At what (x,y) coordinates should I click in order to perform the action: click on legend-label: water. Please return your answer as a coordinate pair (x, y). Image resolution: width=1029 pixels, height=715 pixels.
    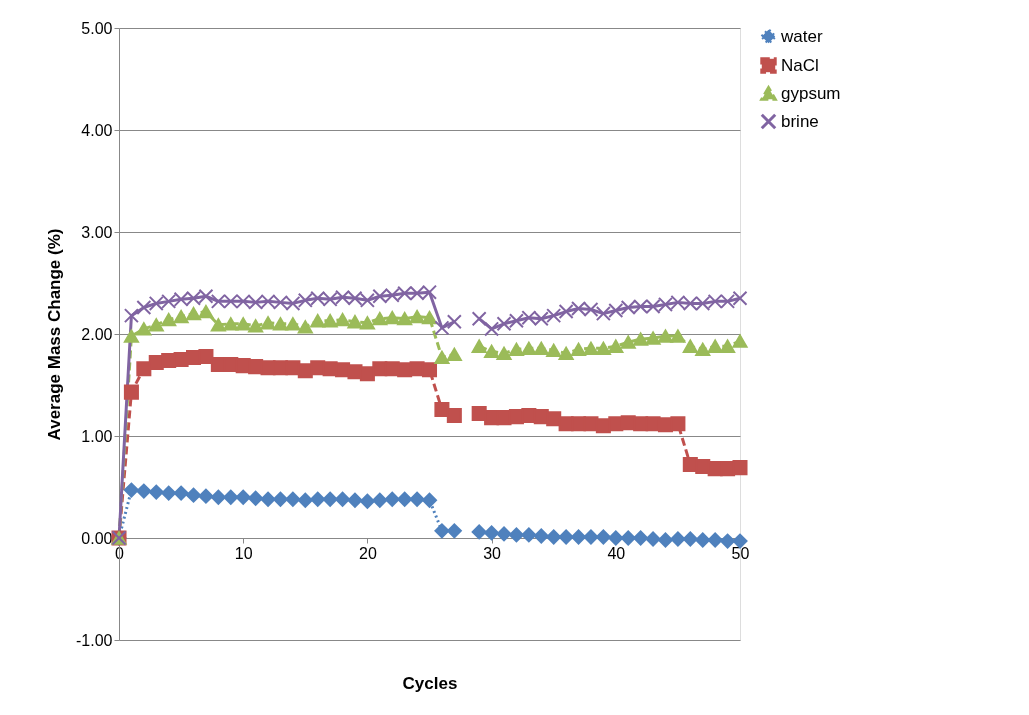
    Looking at the image, I should click on (801, 36).